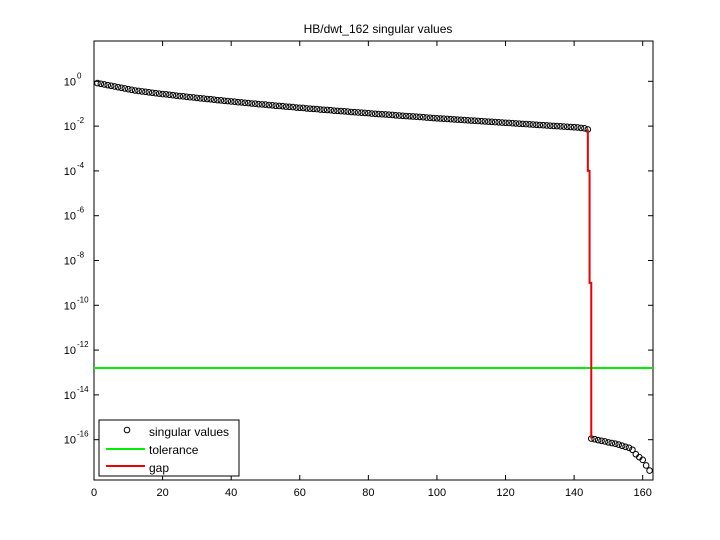  What do you see at coordinates (81, 255) in the screenshot?
I see `y-tick-label-exponent: -8` at bounding box center [81, 255].